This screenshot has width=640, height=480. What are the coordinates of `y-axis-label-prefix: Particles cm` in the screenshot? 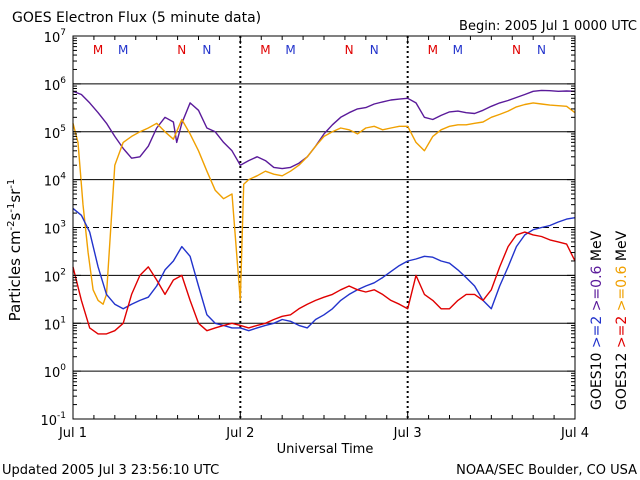 It's located at (15, 275).